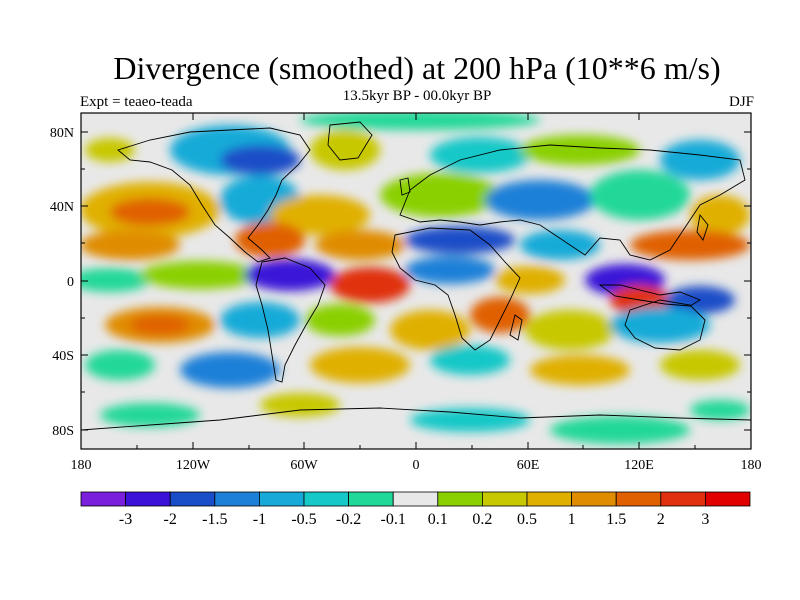 The height and width of the screenshot is (600, 800). I want to click on colorbar-label: 0.1, so click(438, 519).